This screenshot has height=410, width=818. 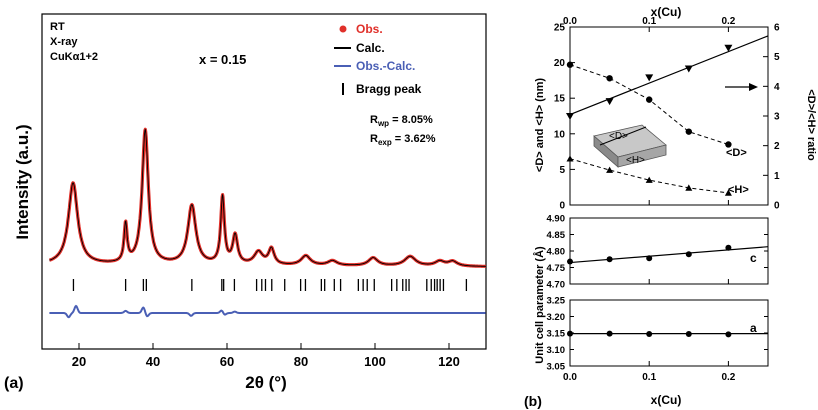 I want to click on c-panel-label: c, so click(x=753, y=258).